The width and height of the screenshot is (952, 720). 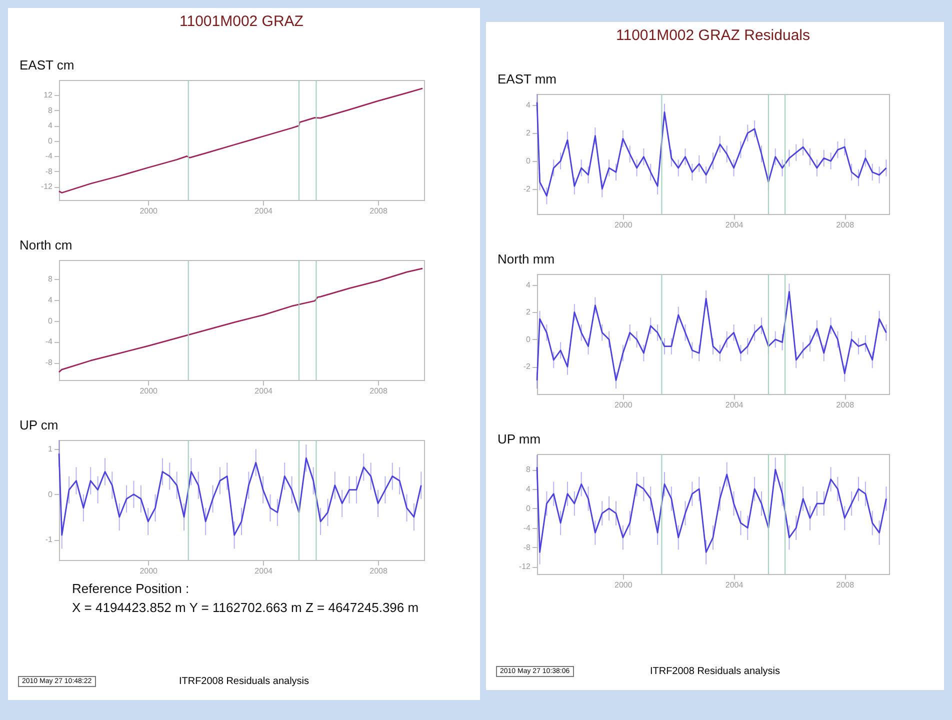 I want to click on y-tick-label: 1, so click(x=51, y=449).